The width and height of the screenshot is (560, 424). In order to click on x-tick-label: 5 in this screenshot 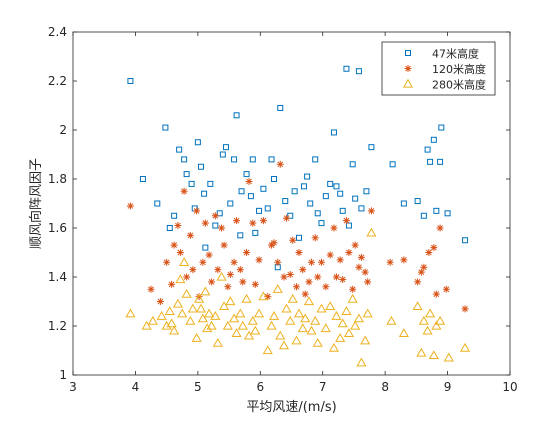, I will do `click(198, 387)`.